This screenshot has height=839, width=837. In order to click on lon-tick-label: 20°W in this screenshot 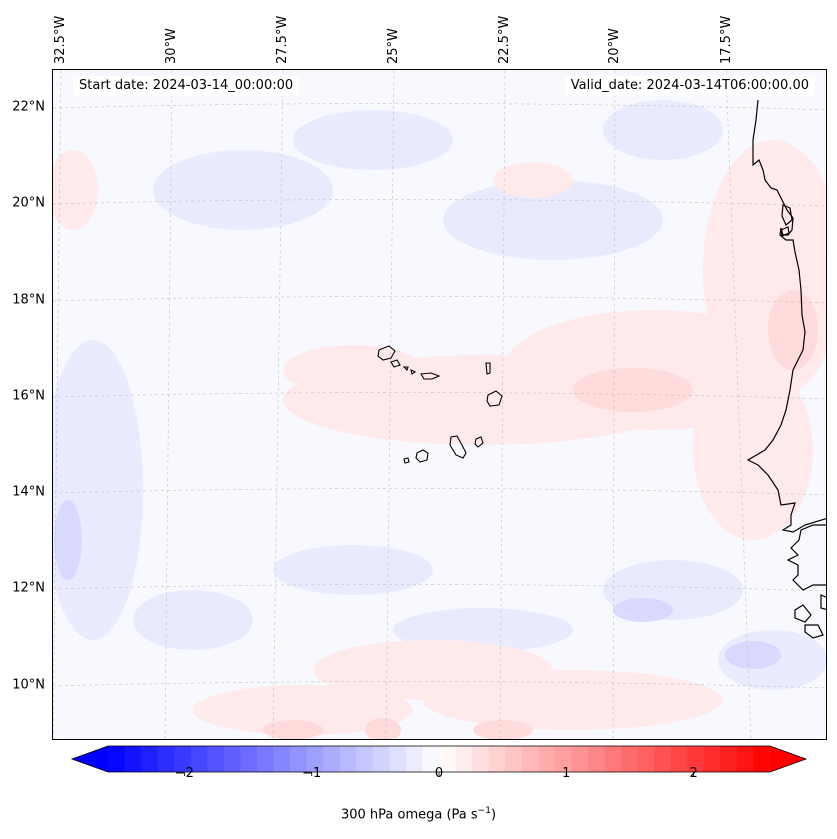, I will do `click(614, 46)`.